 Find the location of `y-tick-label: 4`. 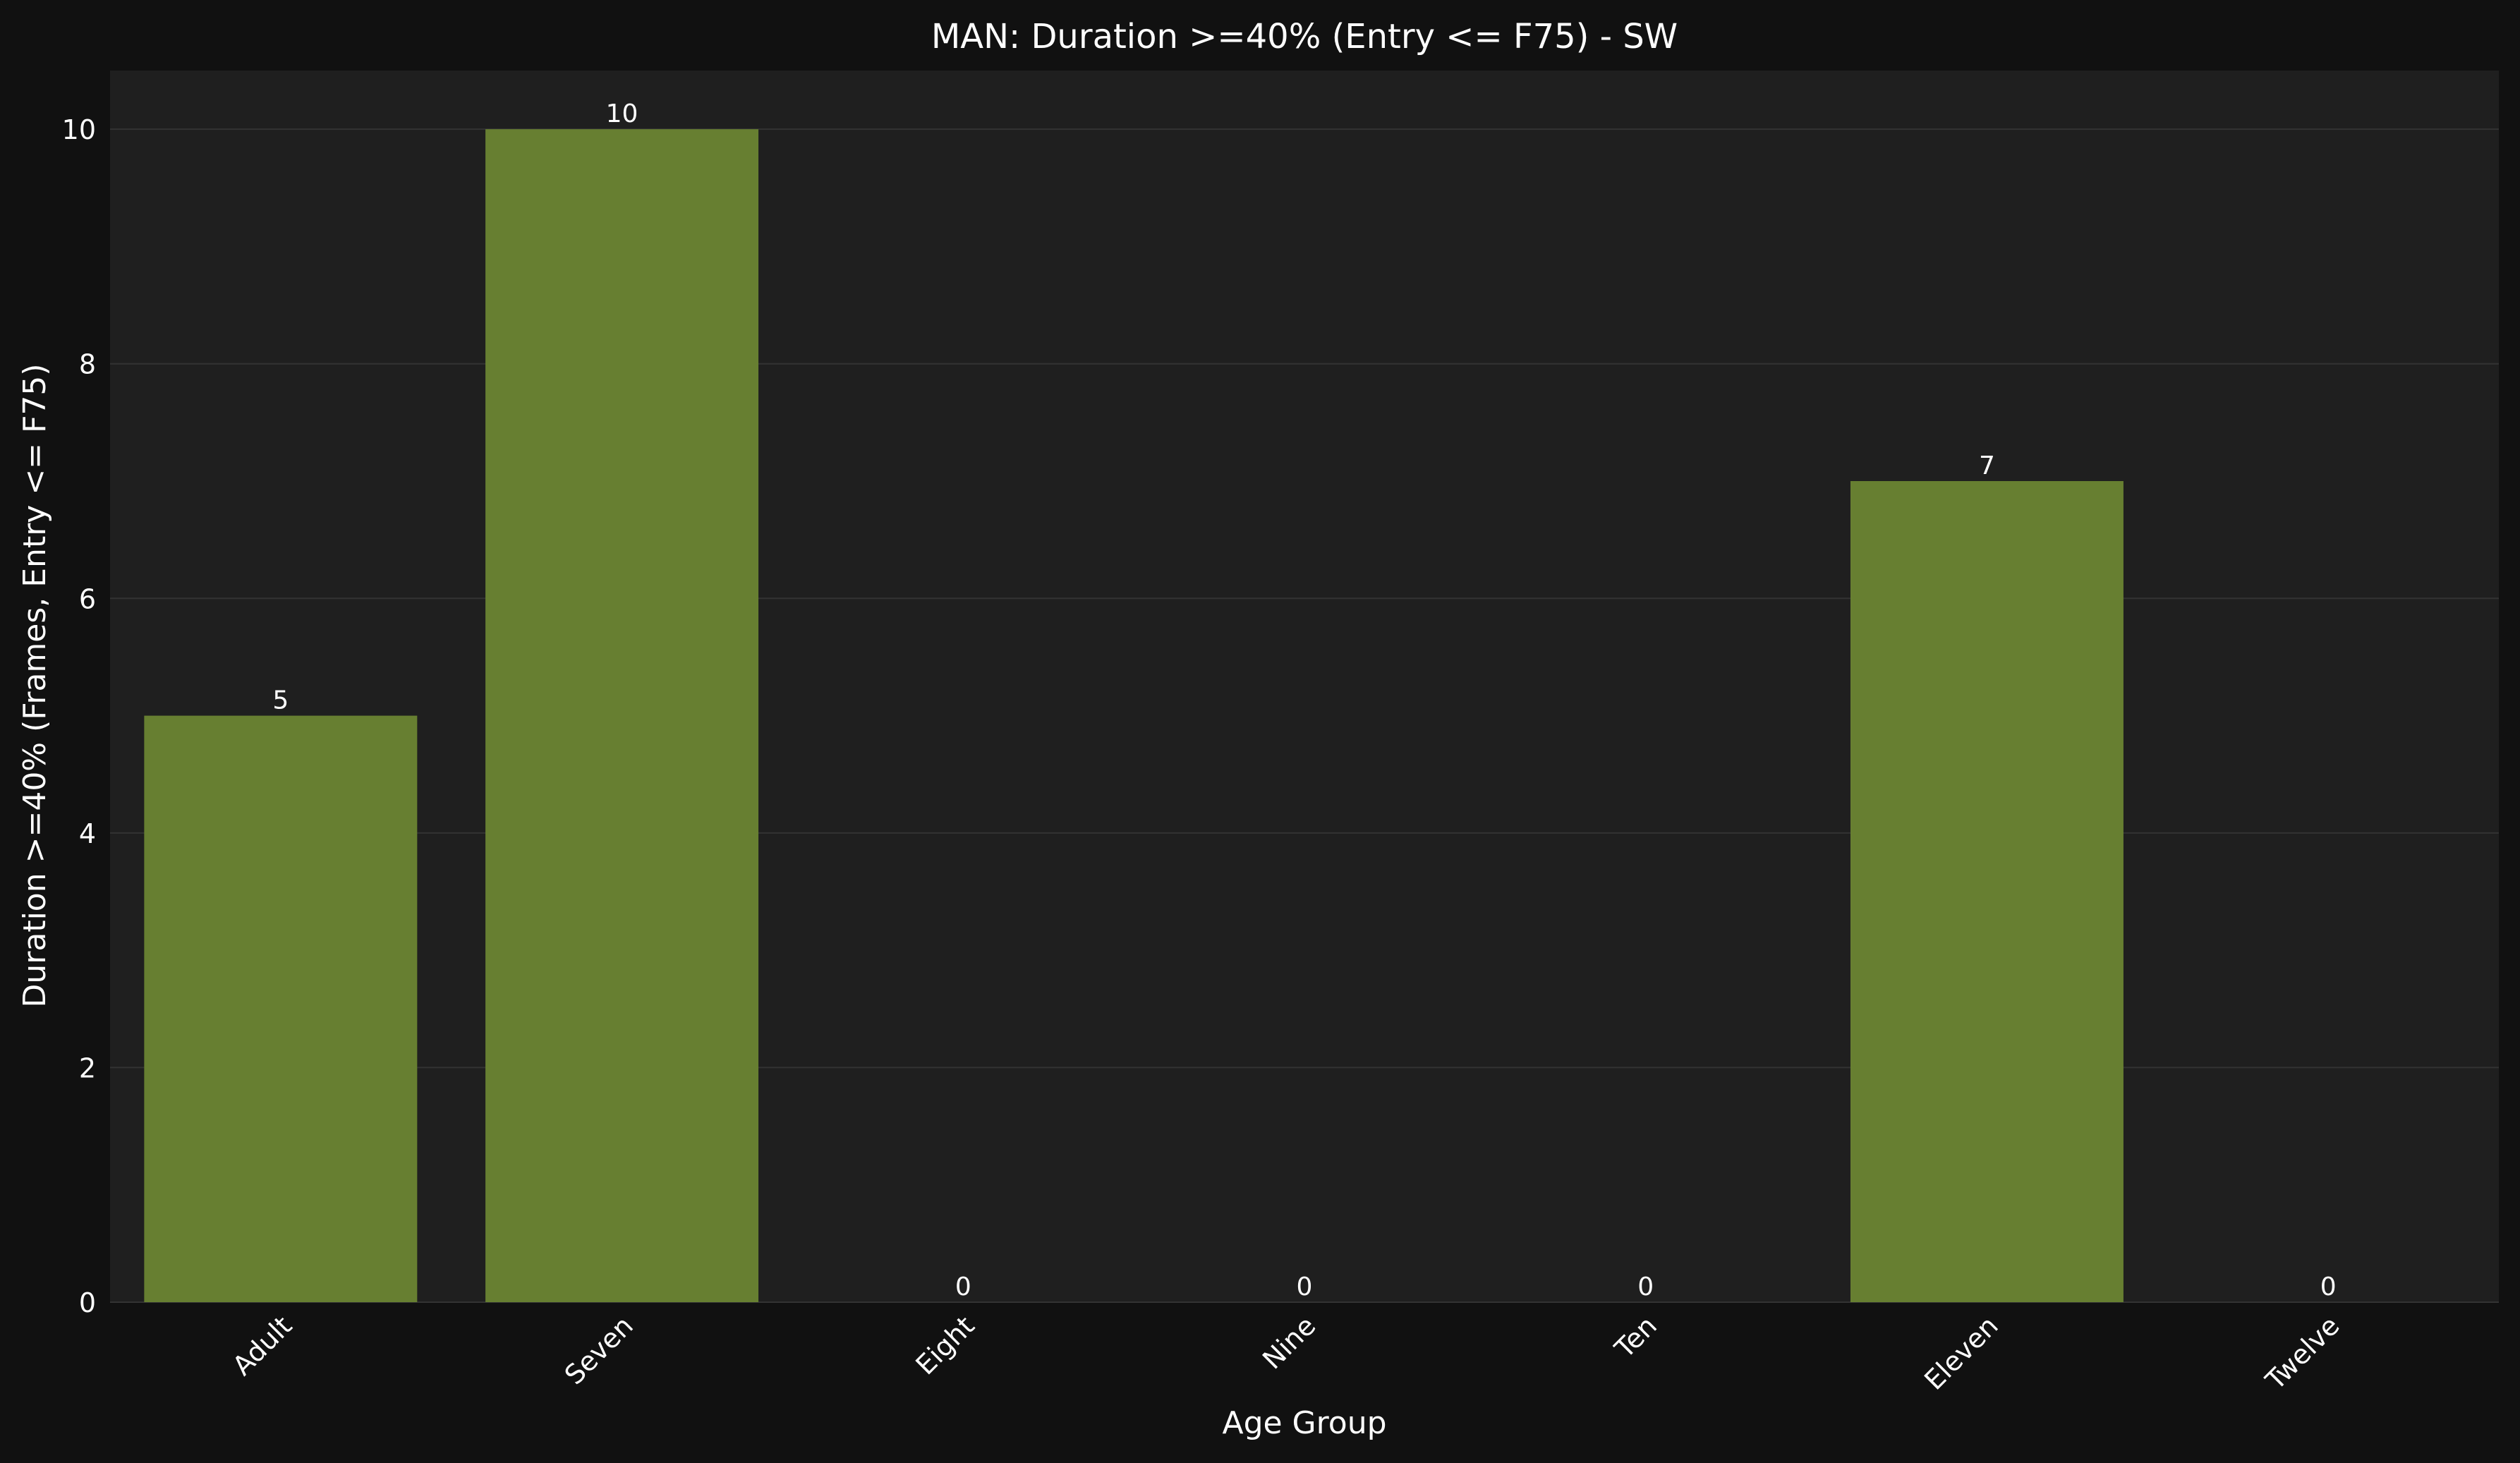

y-tick-label: 4 is located at coordinates (88, 833).